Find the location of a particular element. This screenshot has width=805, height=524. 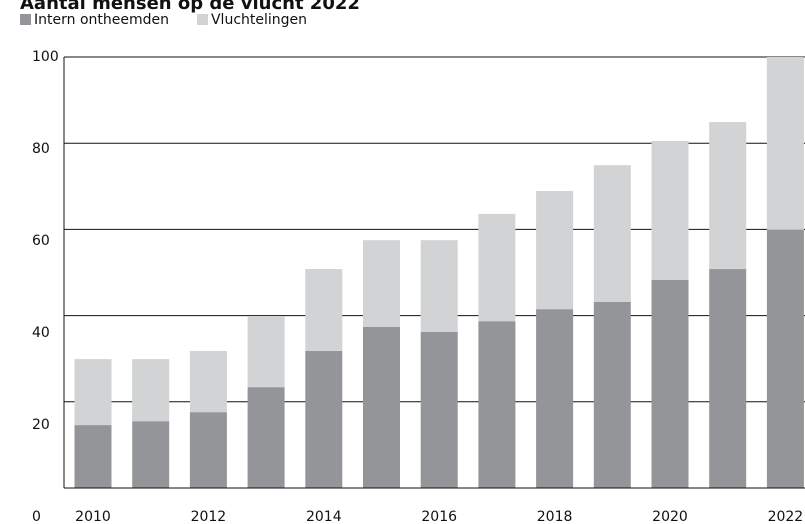

x-tick-label: 2012 is located at coordinates (209, 516).